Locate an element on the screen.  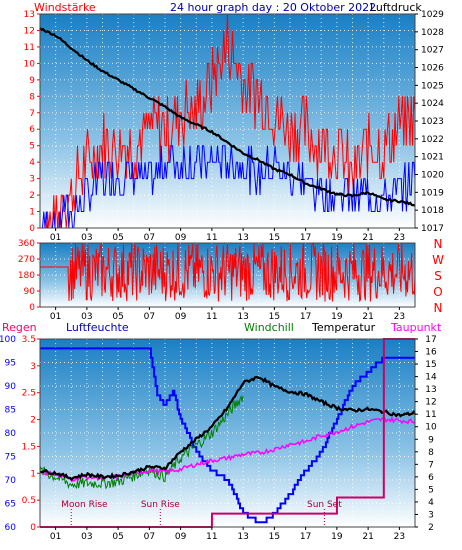
series-wind-speed is located at coordinates (228, 187).